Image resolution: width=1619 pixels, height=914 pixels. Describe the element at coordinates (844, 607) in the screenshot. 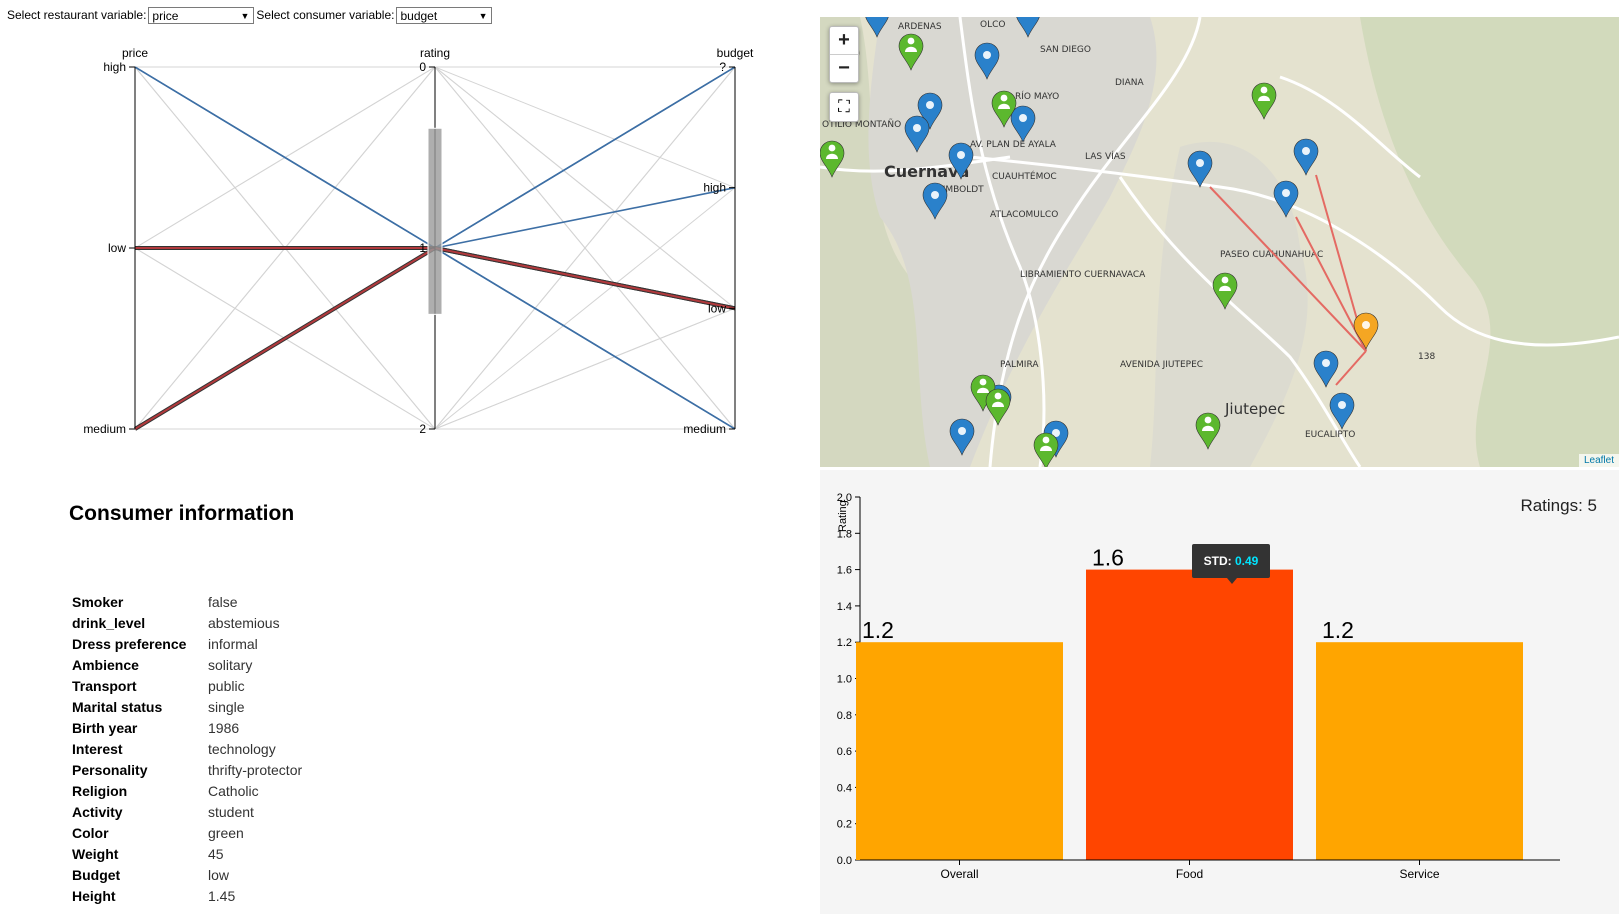

I see `y-tick-label: 1.4` at that location.